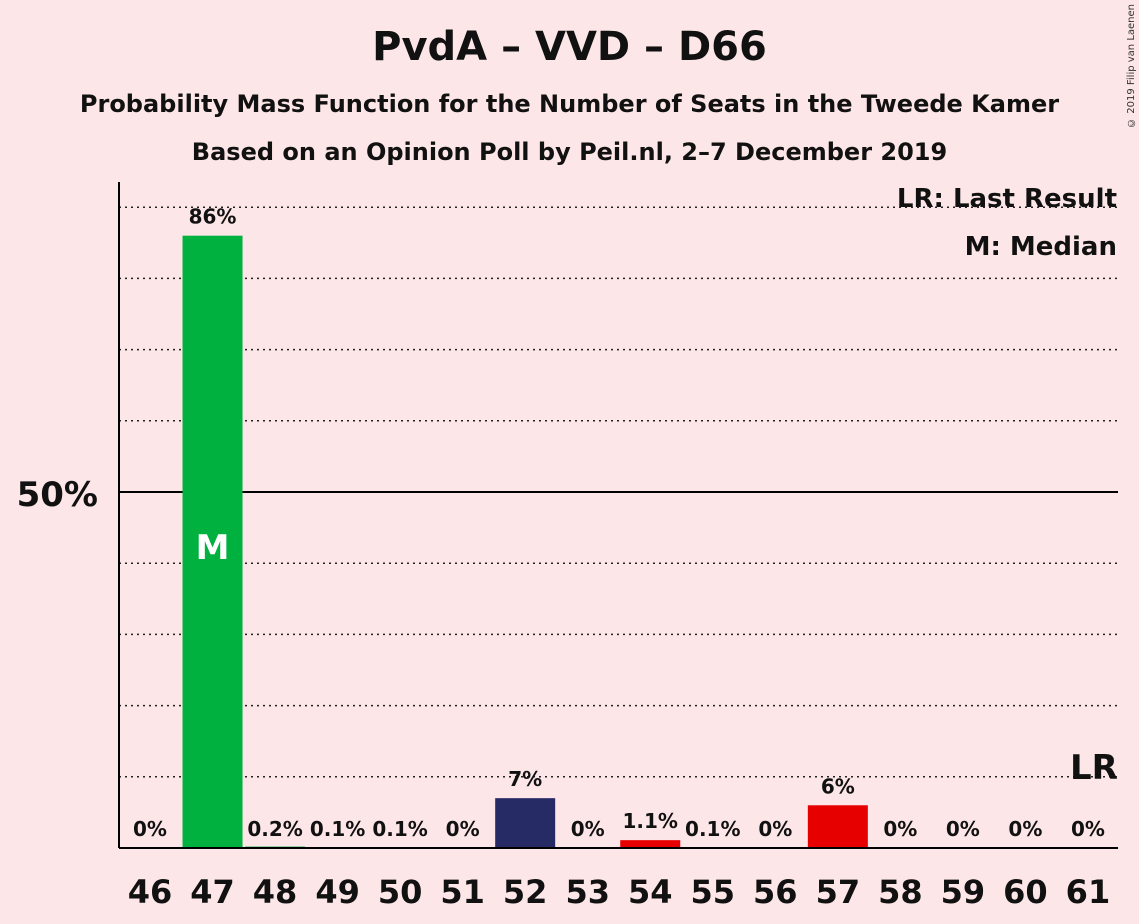 The height and width of the screenshot is (924, 1139). Describe the element at coordinates (1040, 247) in the screenshot. I see `legend-median: M: Median` at that location.